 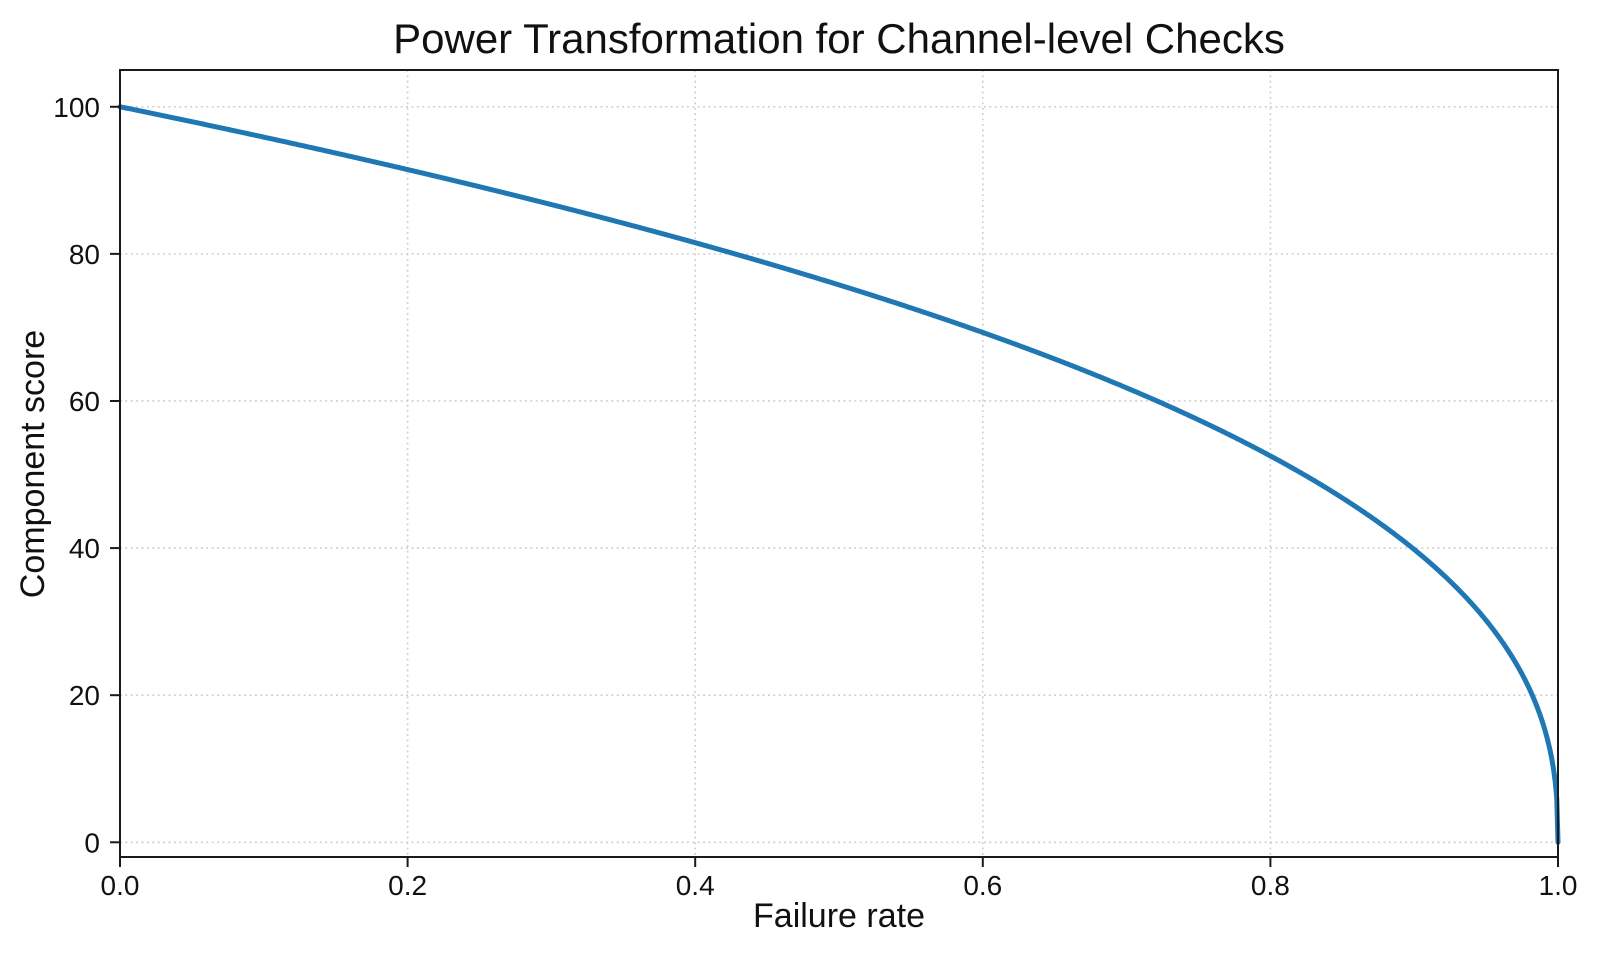 What do you see at coordinates (84, 254) in the screenshot?
I see `y-tick-label: 80` at bounding box center [84, 254].